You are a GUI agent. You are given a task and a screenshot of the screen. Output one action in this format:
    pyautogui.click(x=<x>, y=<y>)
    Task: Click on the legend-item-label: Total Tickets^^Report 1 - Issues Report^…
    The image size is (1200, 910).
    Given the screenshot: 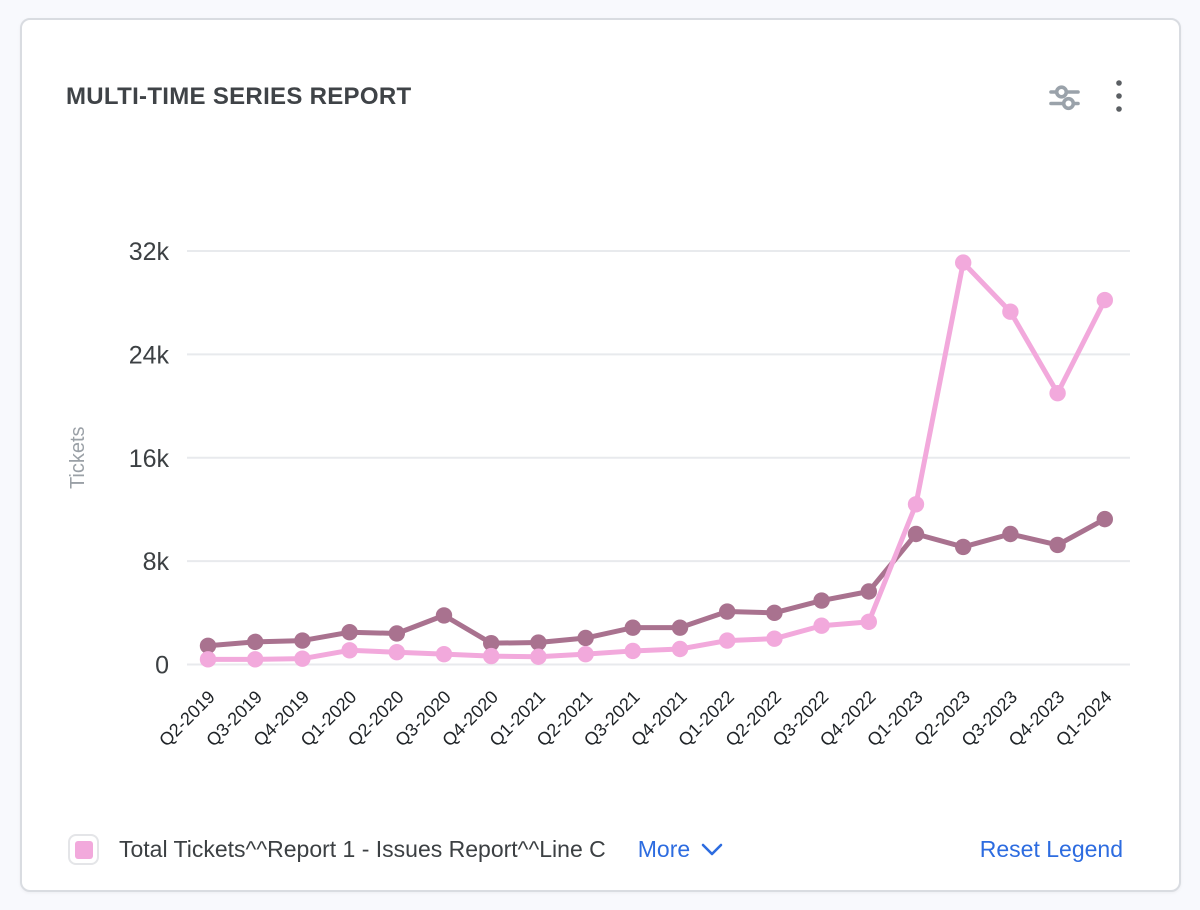 What is the action you would take?
    pyautogui.click(x=362, y=849)
    